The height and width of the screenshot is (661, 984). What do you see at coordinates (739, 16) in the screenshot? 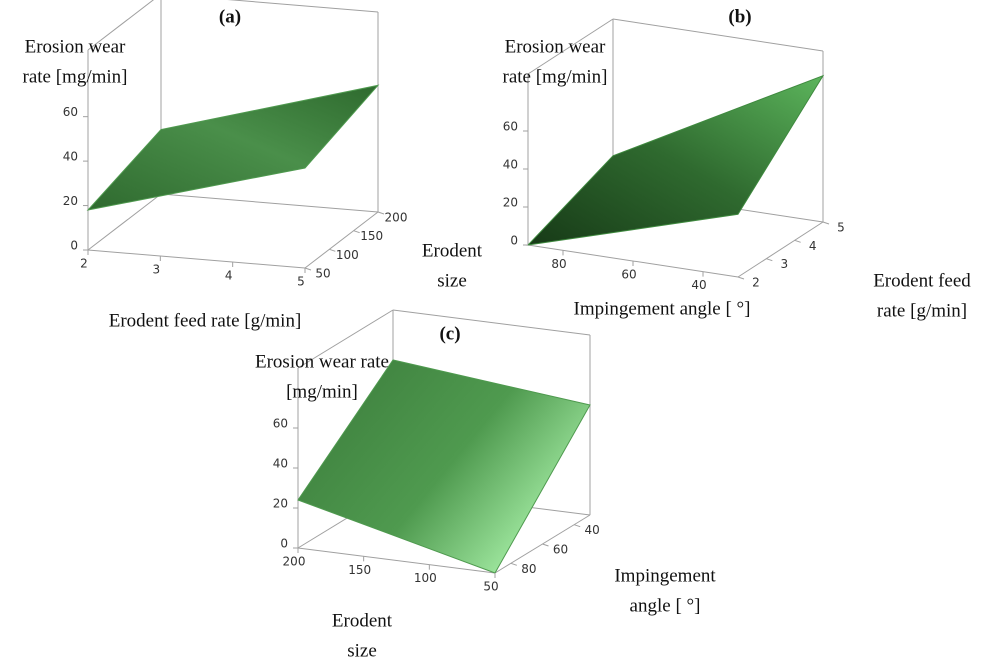
I see `panel-label: (b)` at bounding box center [739, 16].